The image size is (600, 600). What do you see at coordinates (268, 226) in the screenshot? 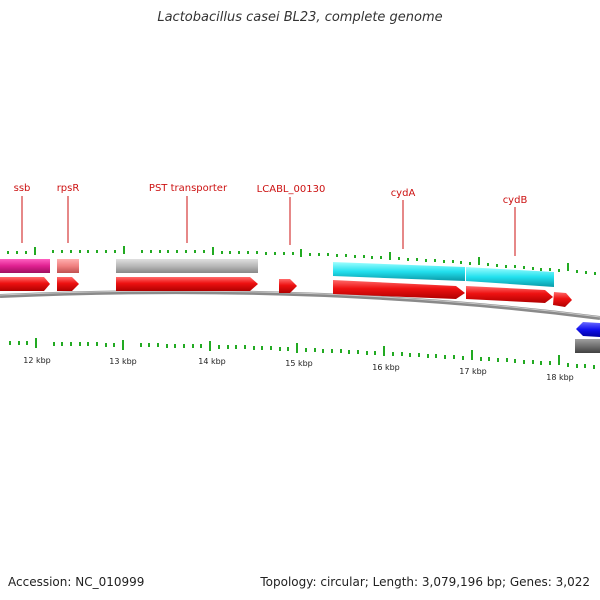
I see `gene-label-leaders` at bounding box center [268, 226].